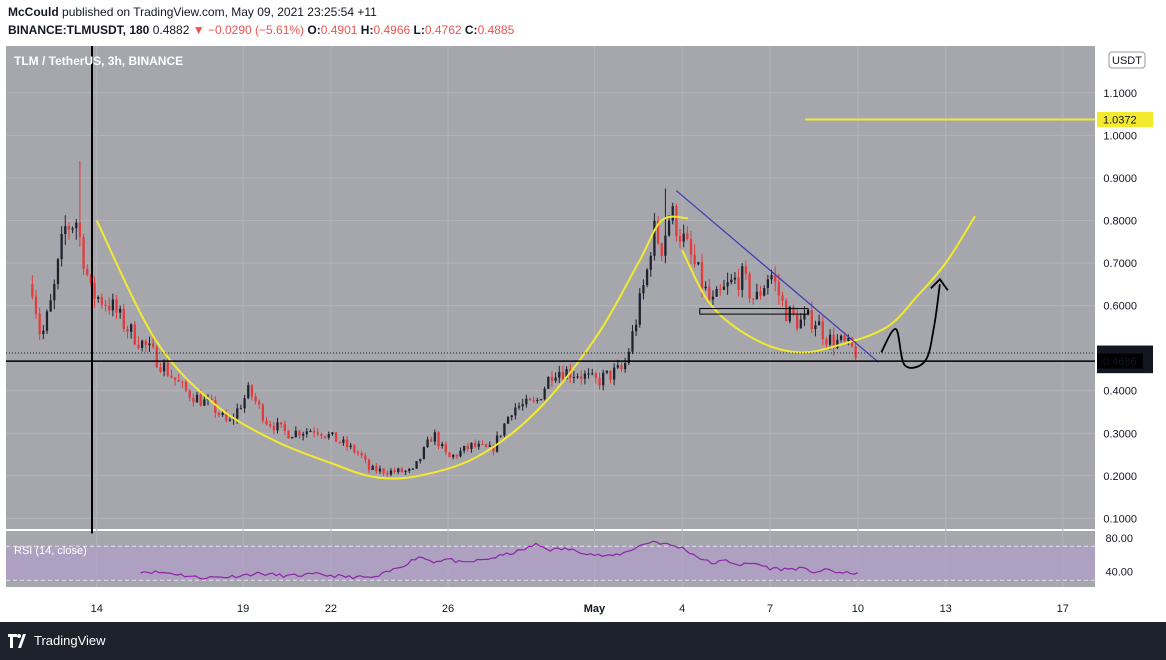 The width and height of the screenshot is (1166, 660). Describe the element at coordinates (1120, 221) in the screenshot. I see `price-tick-label: 0.8000` at that location.